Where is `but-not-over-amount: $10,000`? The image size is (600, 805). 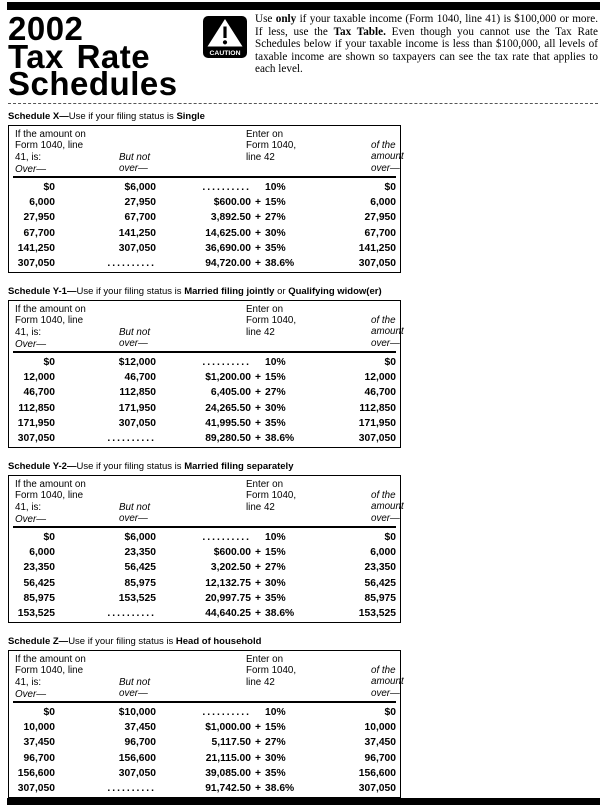 but-not-over-amount: $10,000 is located at coordinates (137, 713).